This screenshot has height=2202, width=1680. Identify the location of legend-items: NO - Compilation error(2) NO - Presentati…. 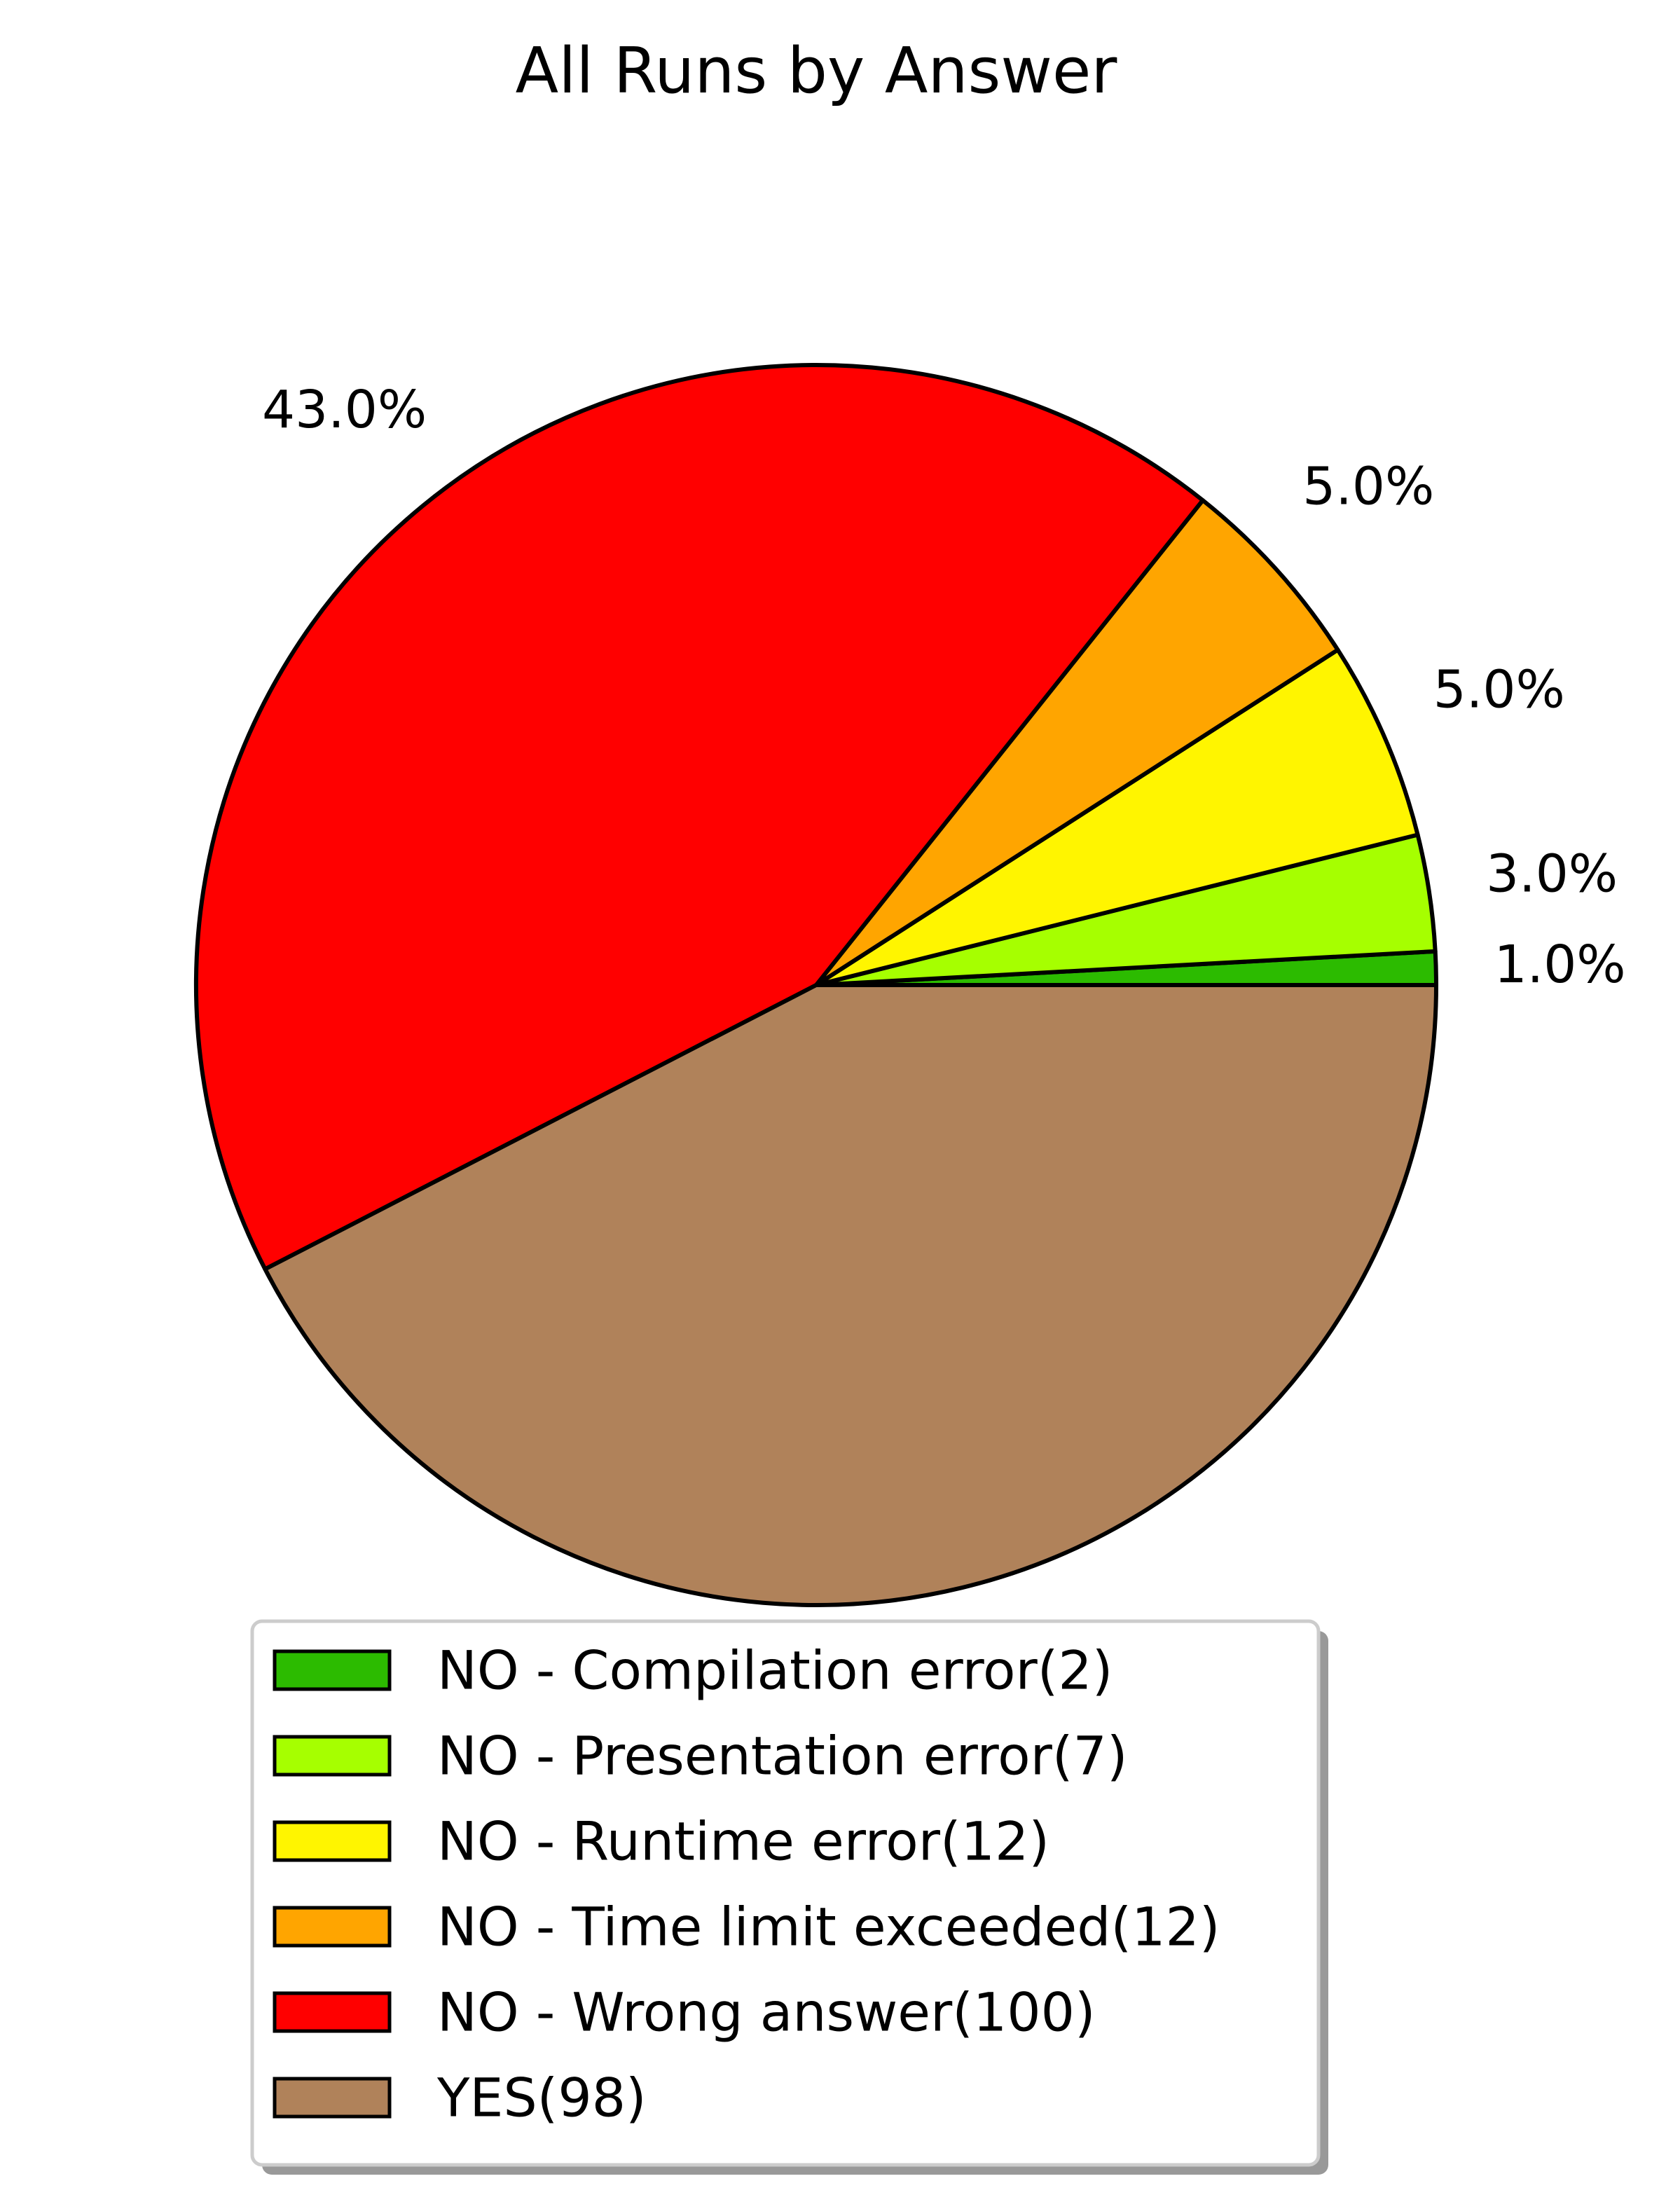
(747, 1884).